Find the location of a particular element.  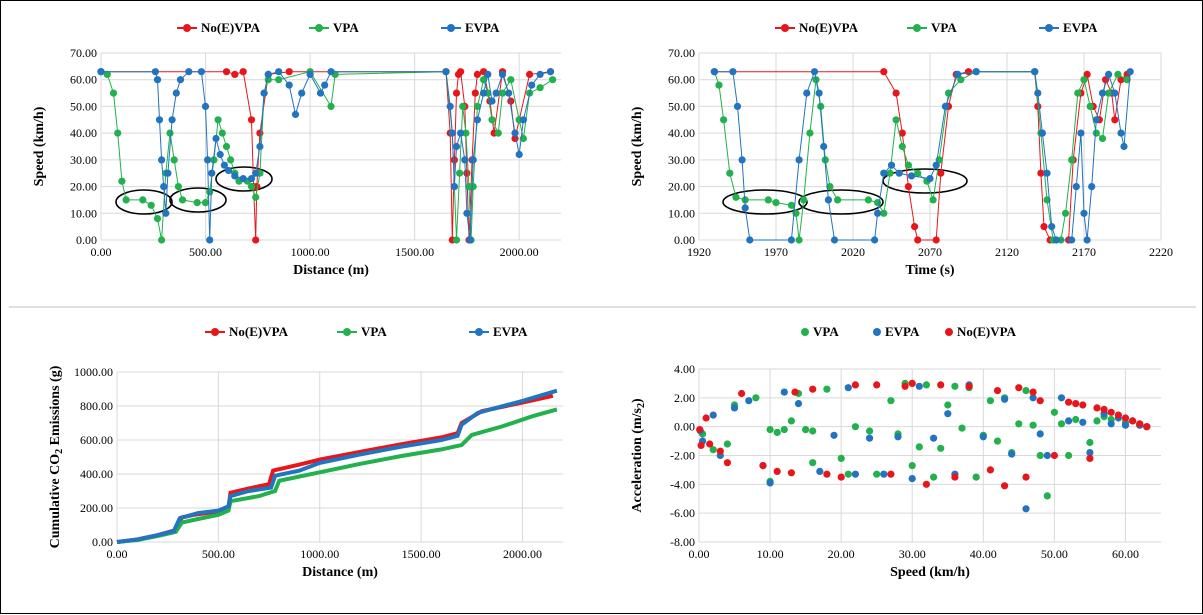

legend-item: No(E)VPA is located at coordinates (247, 331).